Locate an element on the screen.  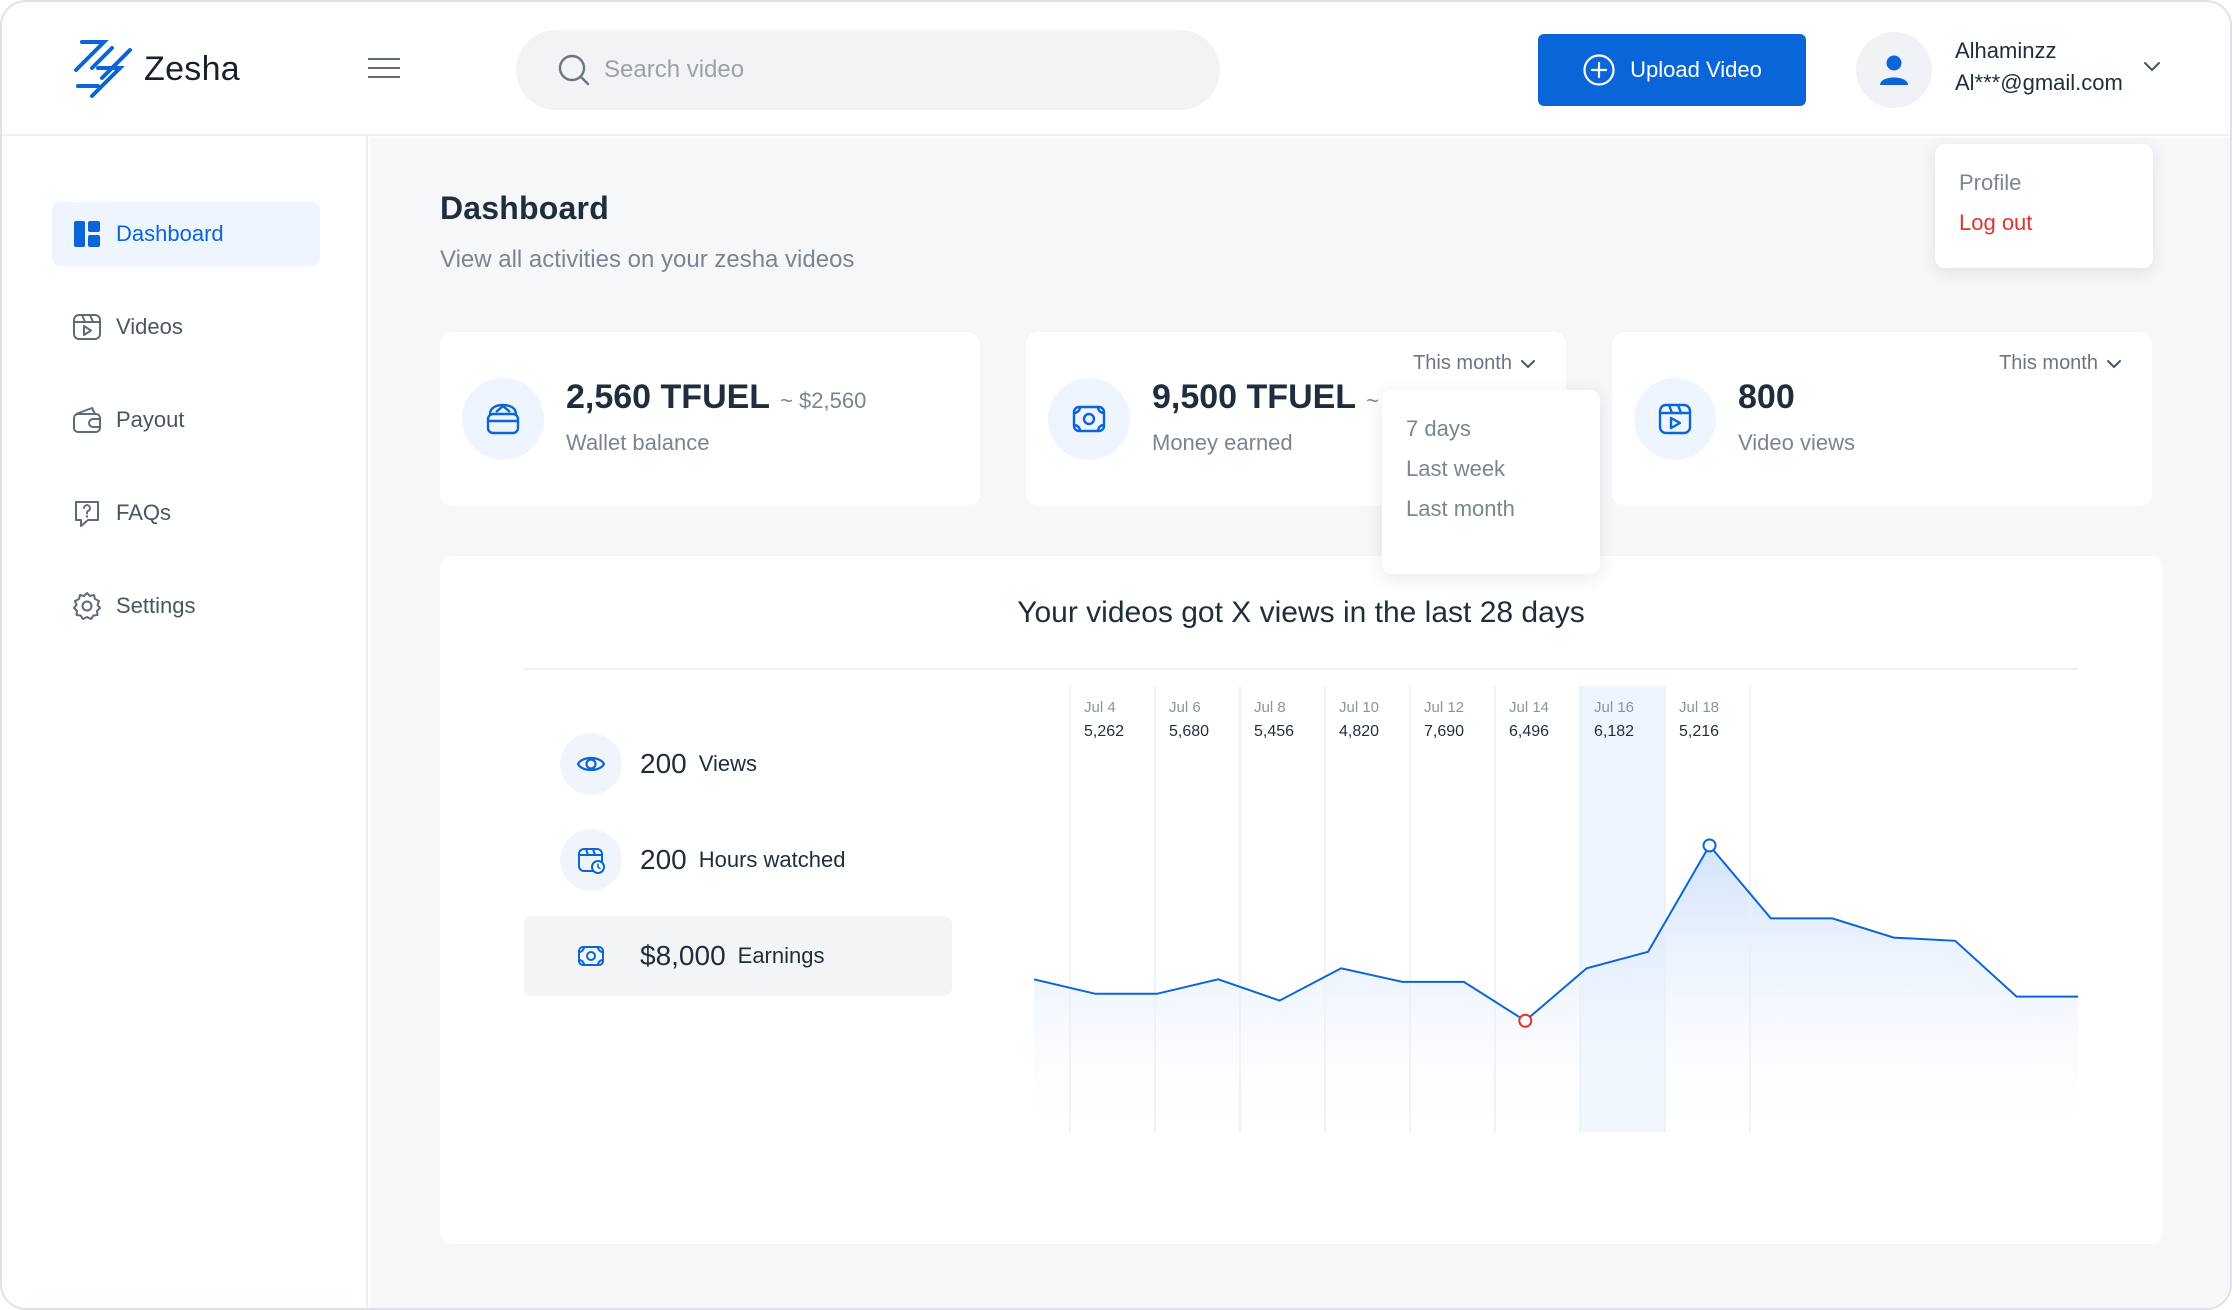
sidebar-item-label: Dashboard is located at coordinates (170, 233).